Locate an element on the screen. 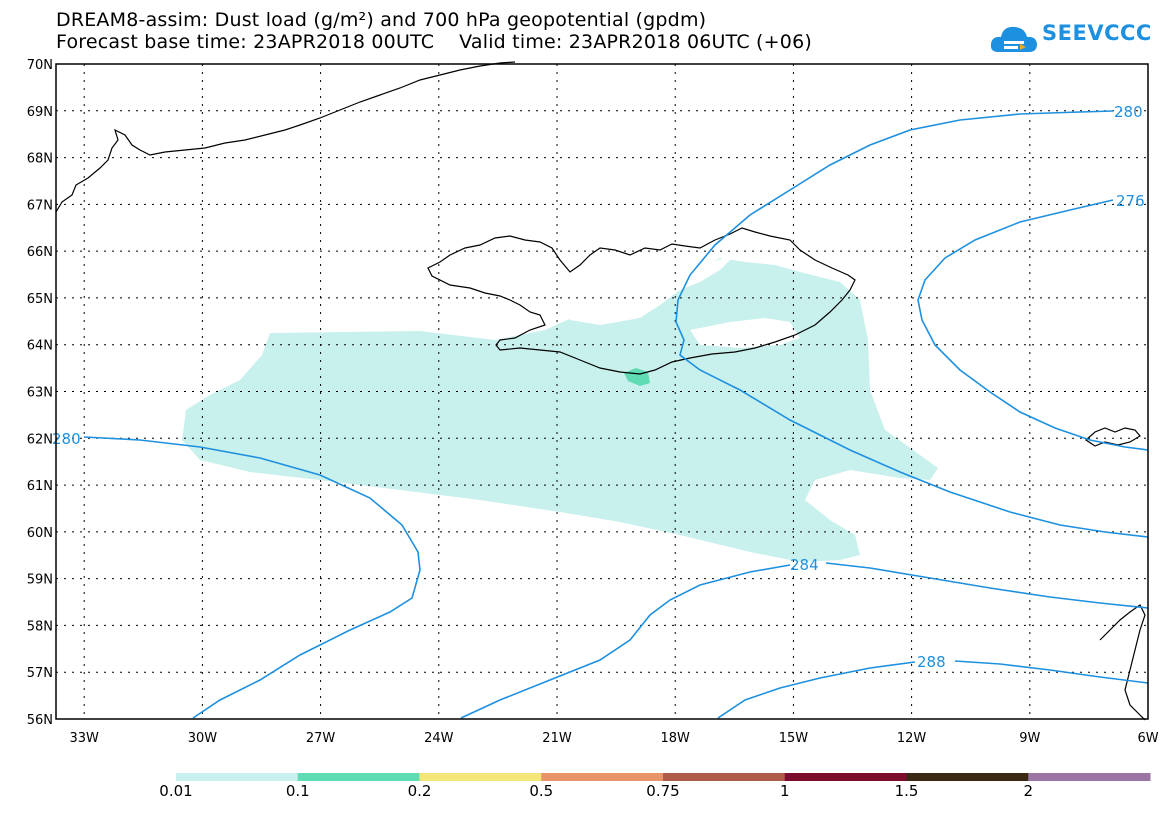 This screenshot has width=1175, height=815. contour-label-280-west: 280 is located at coordinates (66, 439).